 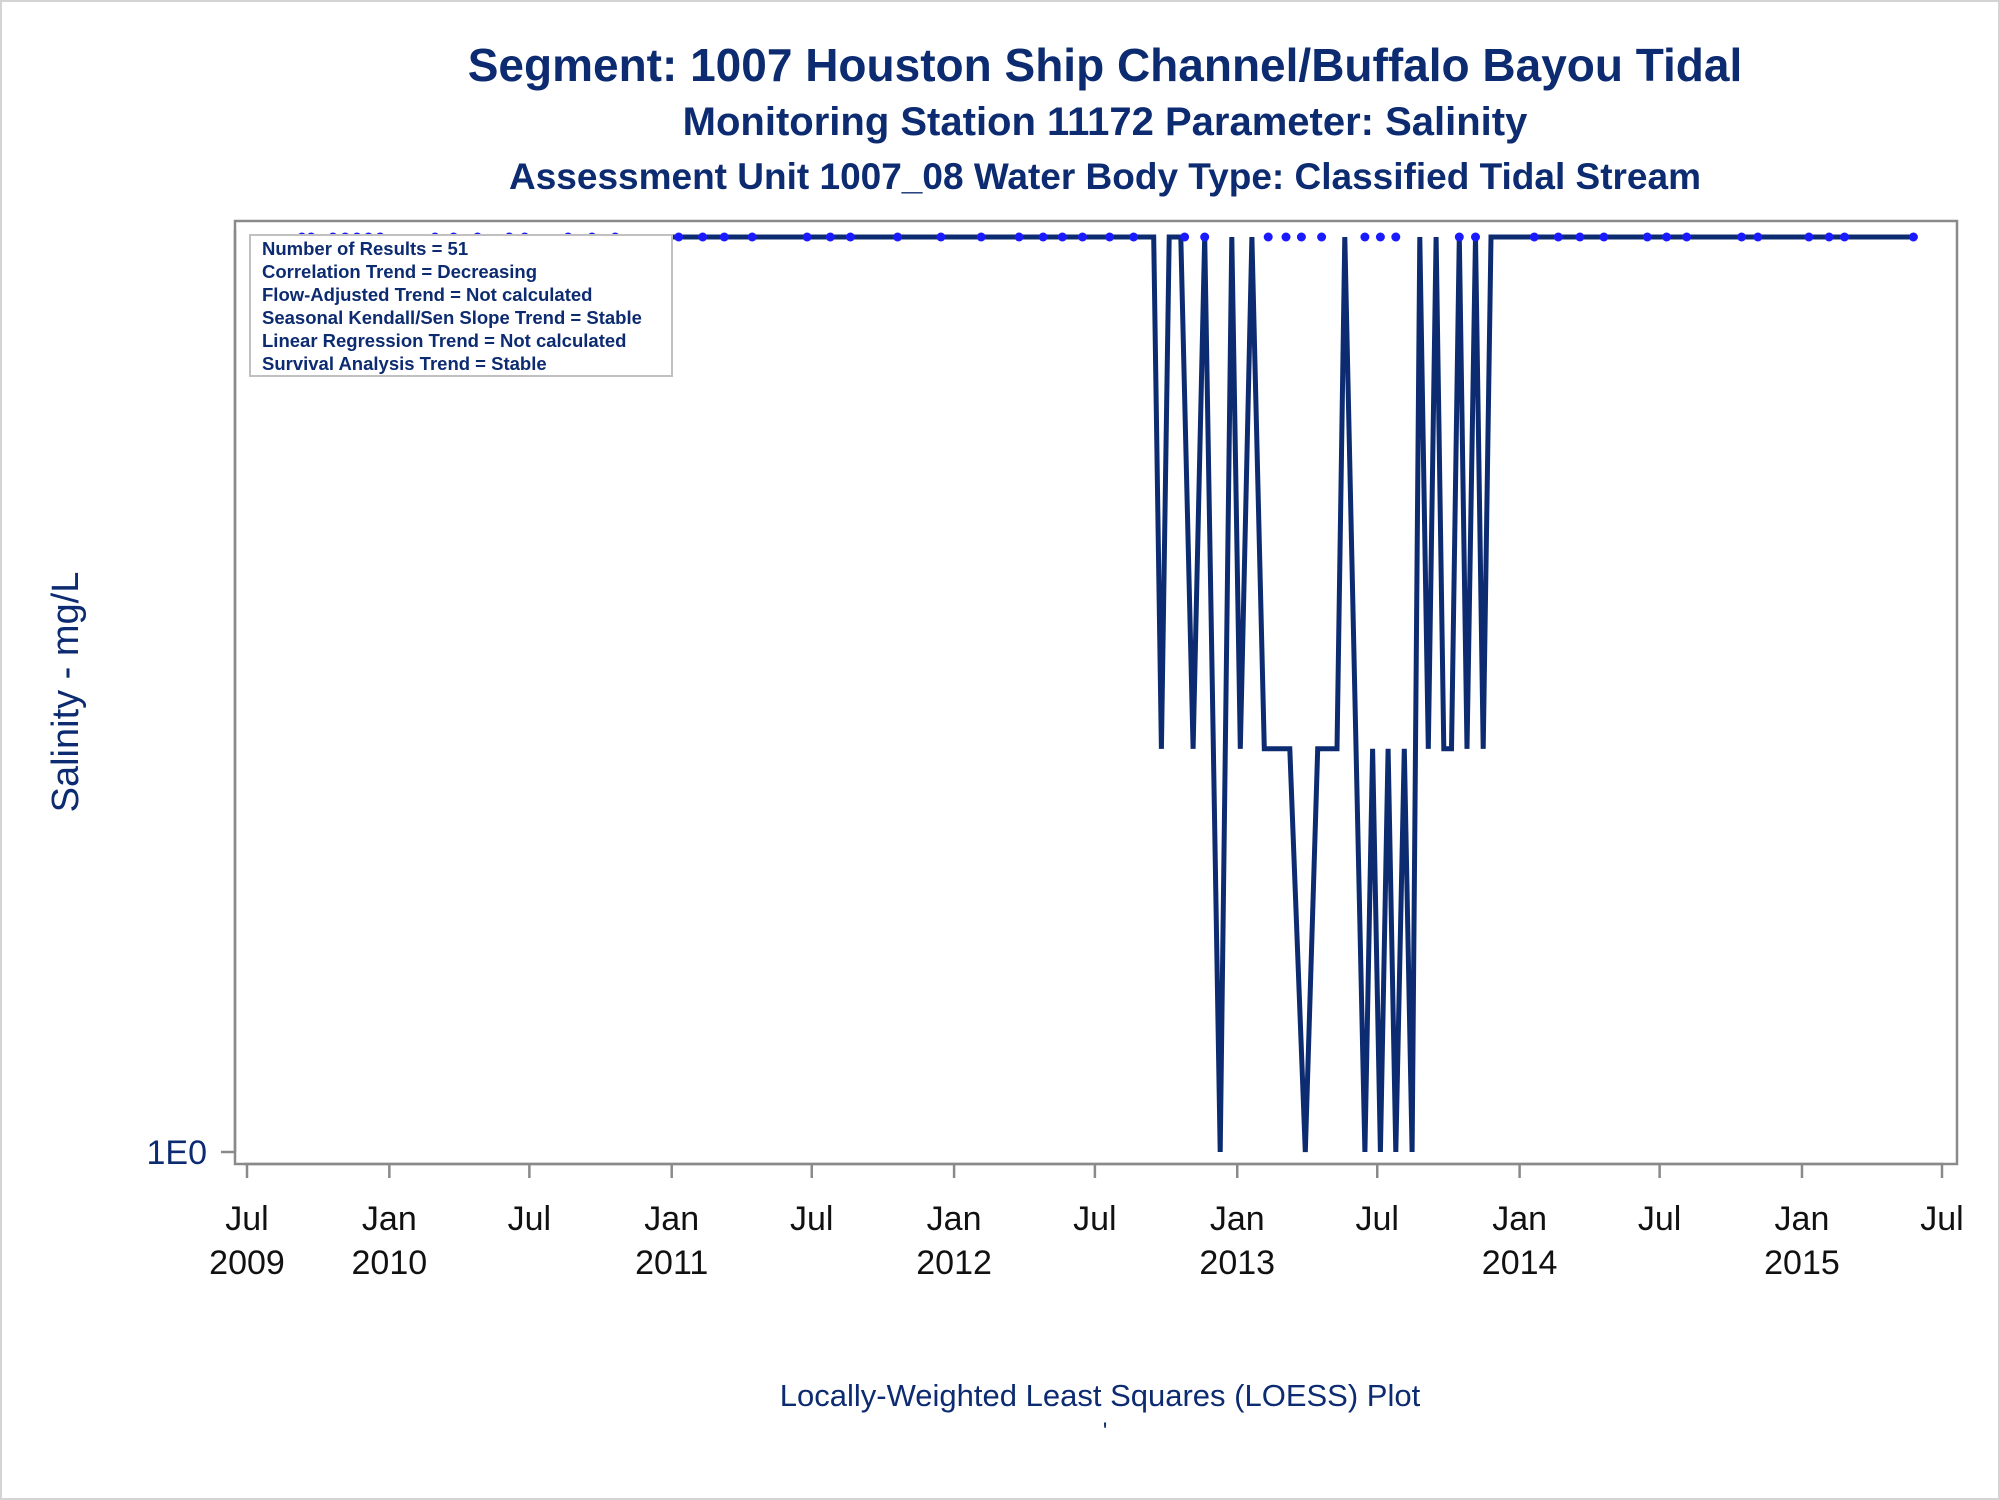 What do you see at coordinates (954, 1263) in the screenshot?
I see `x-tick-label-year: 2012` at bounding box center [954, 1263].